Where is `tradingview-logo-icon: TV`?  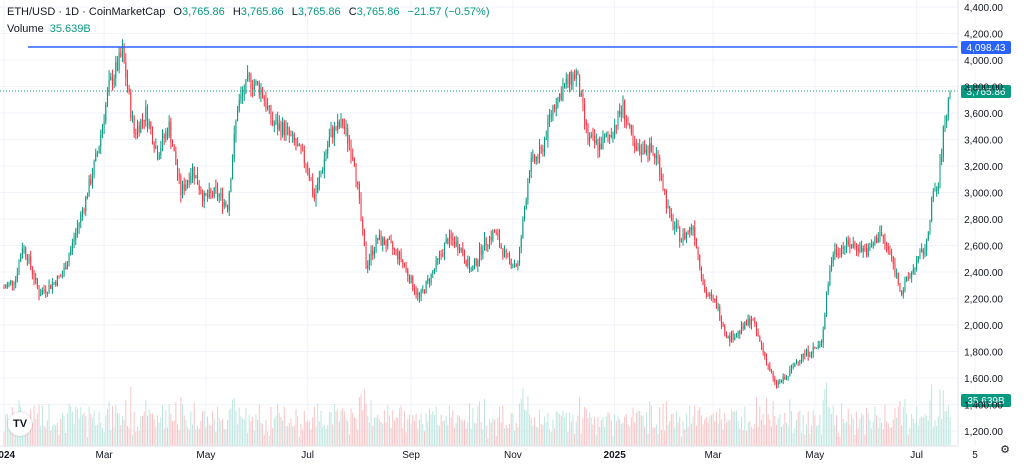
tradingview-logo-icon: TV is located at coordinates (20, 424).